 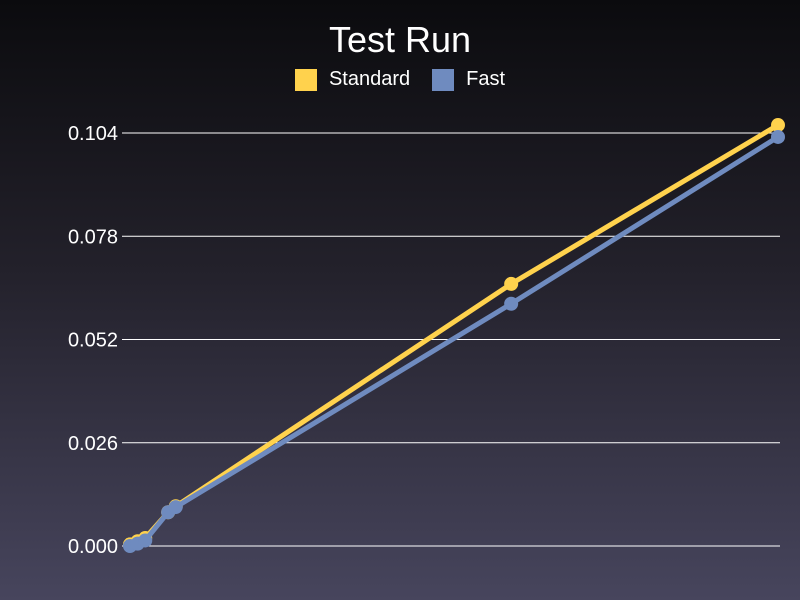 I want to click on legend-label-fast: Fast, so click(x=486, y=79).